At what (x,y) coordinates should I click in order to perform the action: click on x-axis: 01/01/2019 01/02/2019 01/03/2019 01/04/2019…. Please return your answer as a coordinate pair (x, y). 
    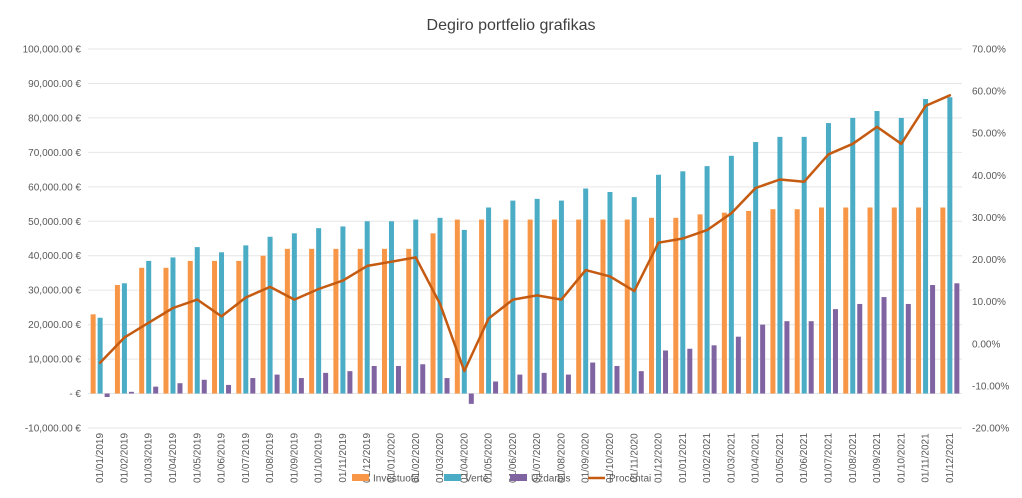
    Looking at the image, I should click on (525, 458).